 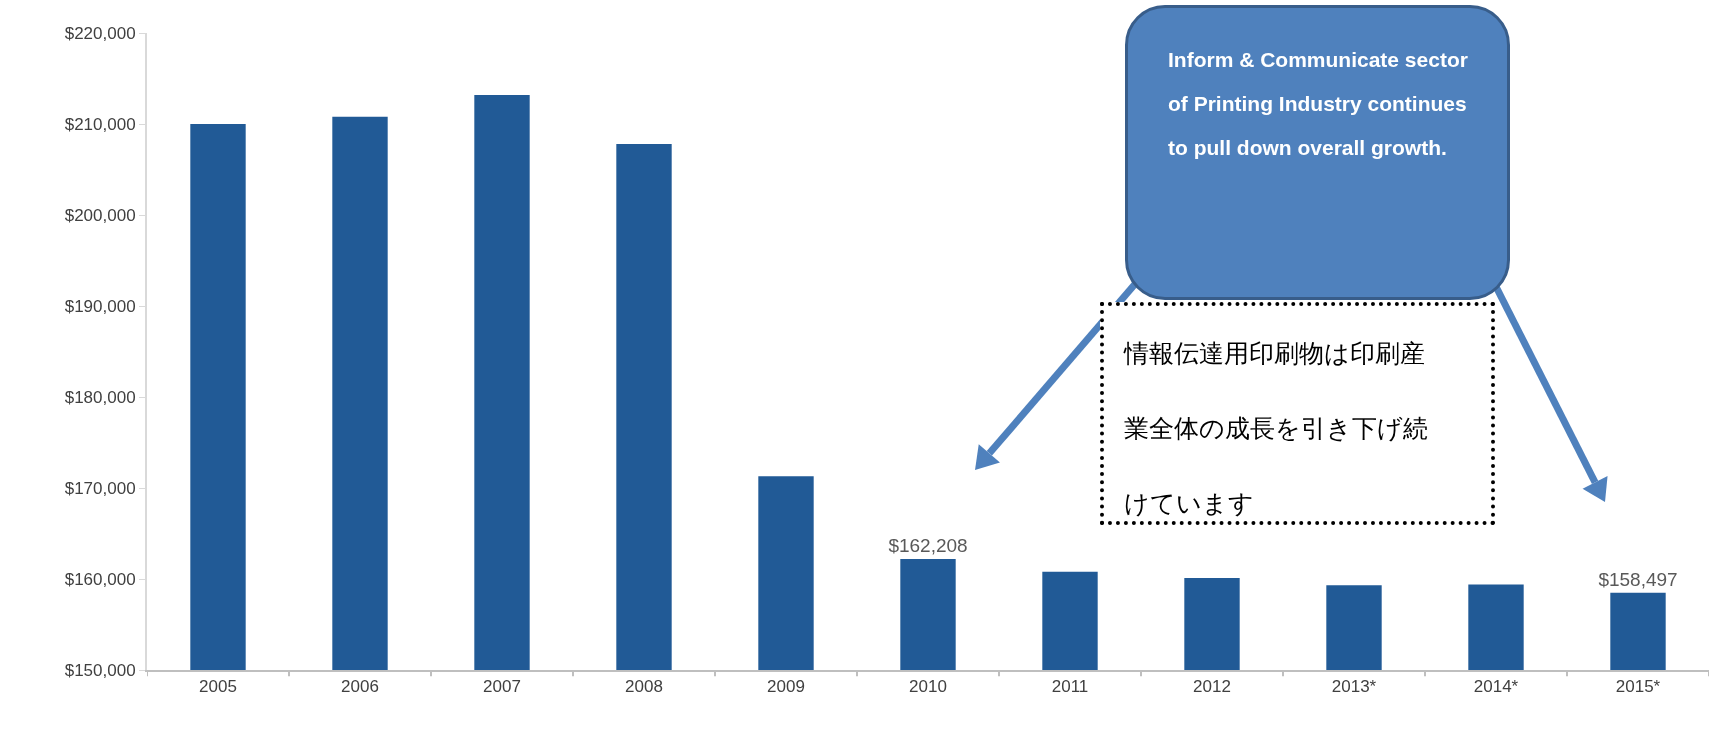 I want to click on x-tick-label: 2010, so click(x=928, y=687).